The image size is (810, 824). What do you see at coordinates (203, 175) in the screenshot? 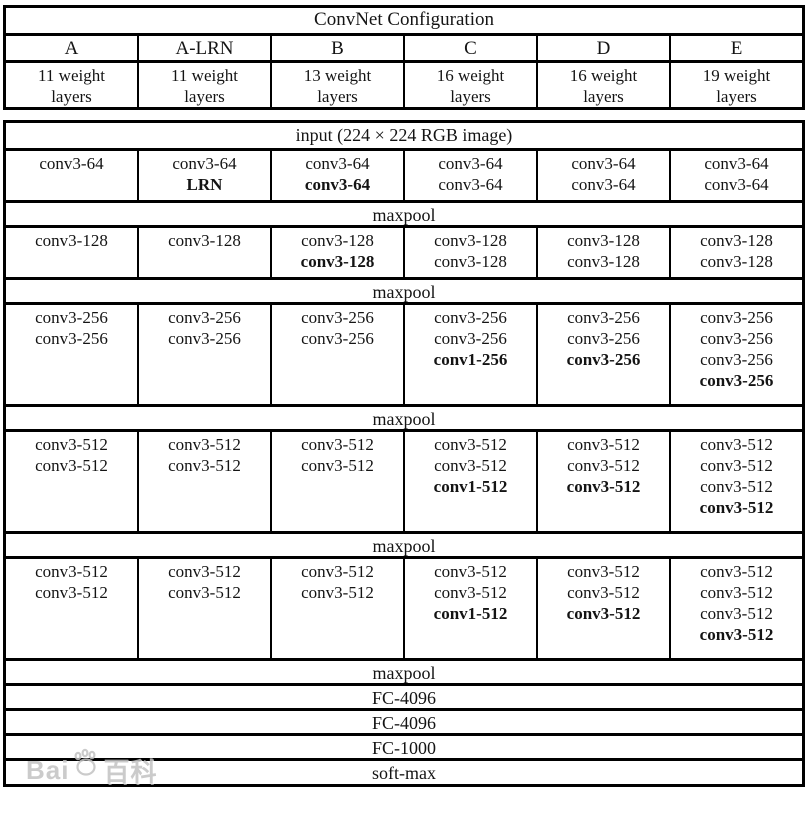
I see `conv-cell-a-lrn: conv3-64 LRN` at bounding box center [203, 175].